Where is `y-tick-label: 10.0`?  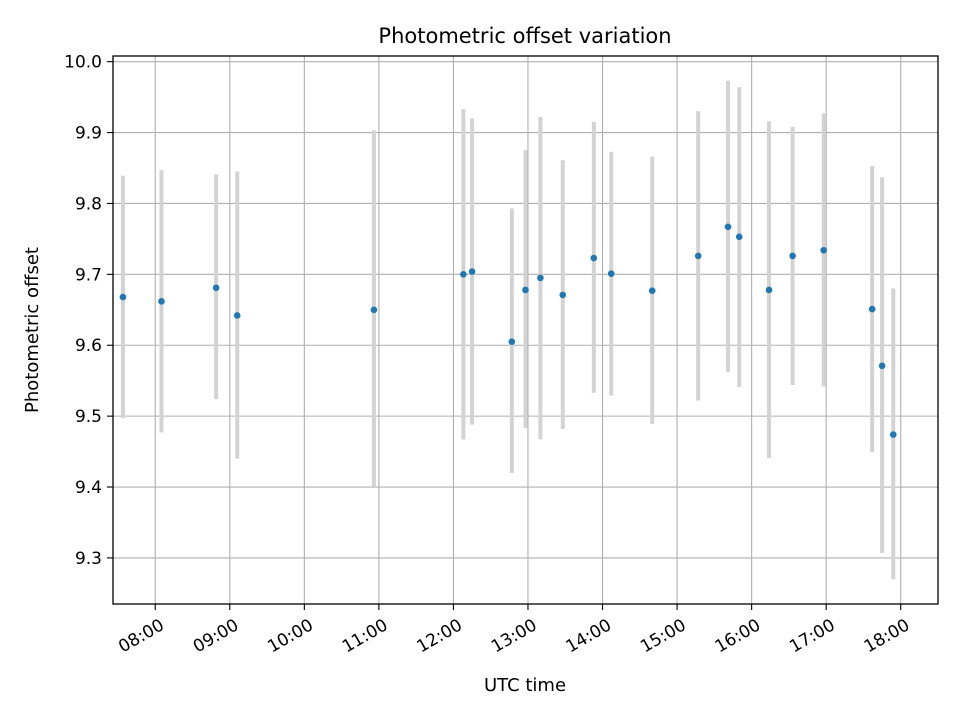 y-tick-label: 10.0 is located at coordinates (83, 63).